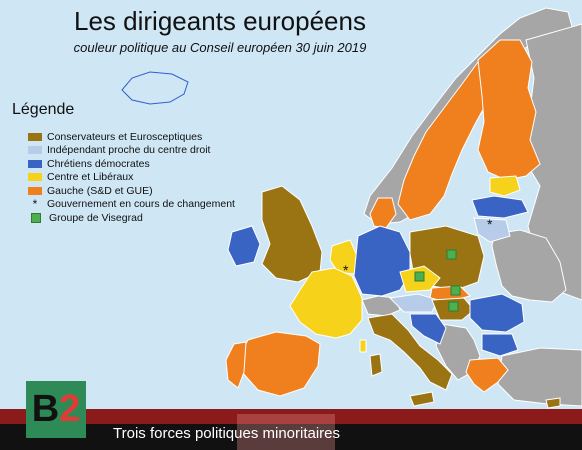  What do you see at coordinates (437, 280) in the screenshot?
I see `visegrad-markers` at bounding box center [437, 280].